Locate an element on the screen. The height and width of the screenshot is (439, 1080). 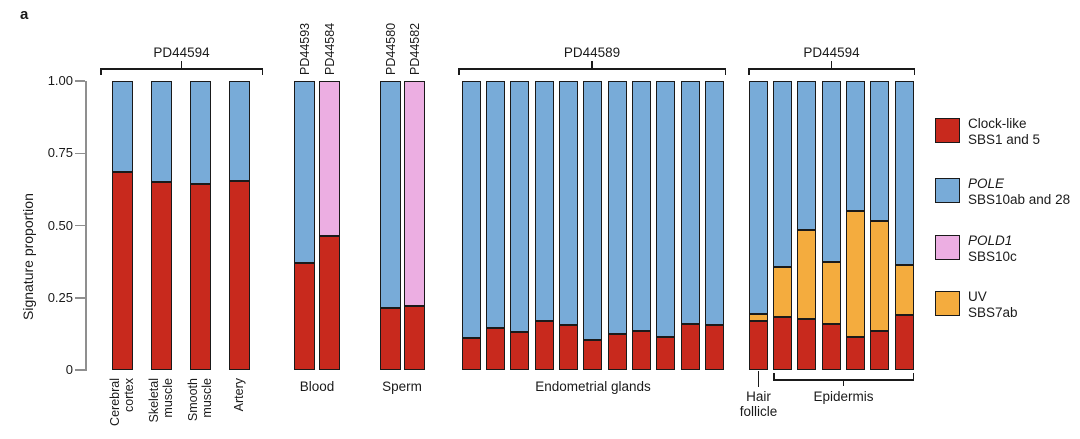
subgroup-tick is located at coordinates (758, 379).